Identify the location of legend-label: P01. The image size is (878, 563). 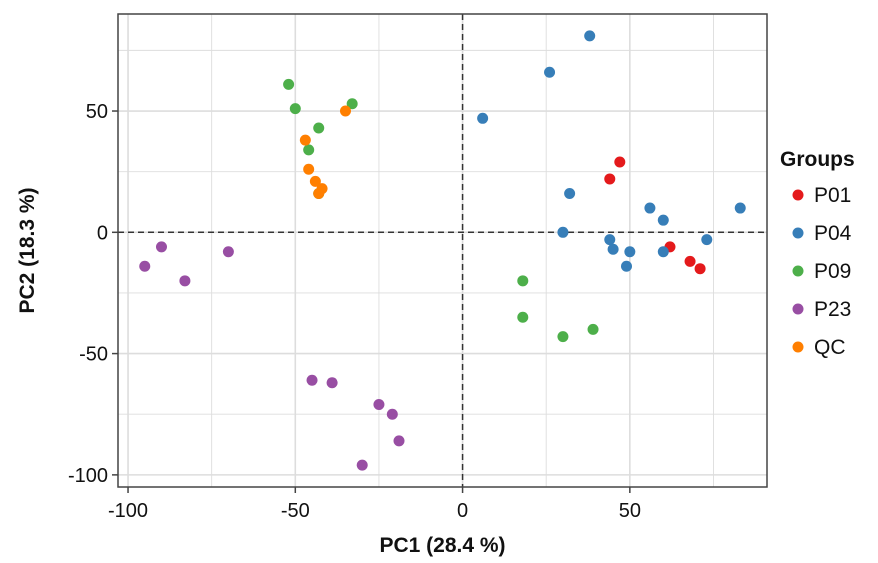
(832, 195).